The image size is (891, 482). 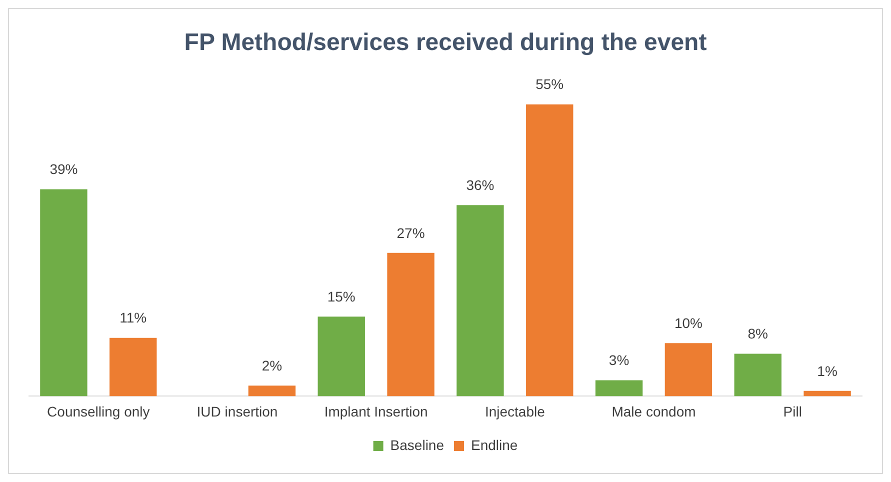 I want to click on data-label: 11%, so click(x=133, y=318).